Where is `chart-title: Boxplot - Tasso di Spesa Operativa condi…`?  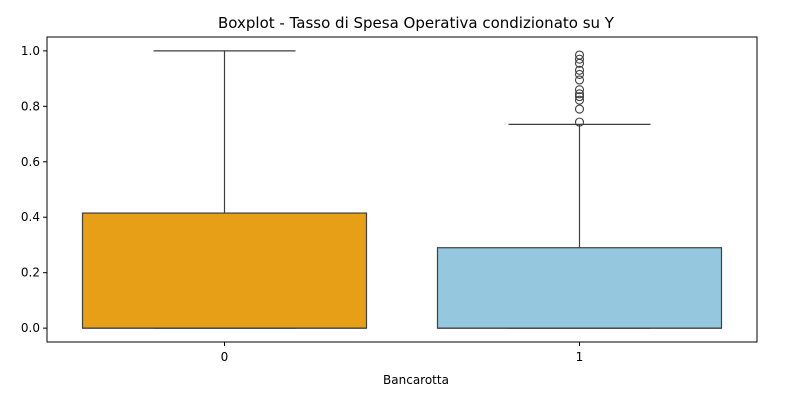
chart-title: Boxplot - Tasso di Spesa Operativa condi… is located at coordinates (416, 23).